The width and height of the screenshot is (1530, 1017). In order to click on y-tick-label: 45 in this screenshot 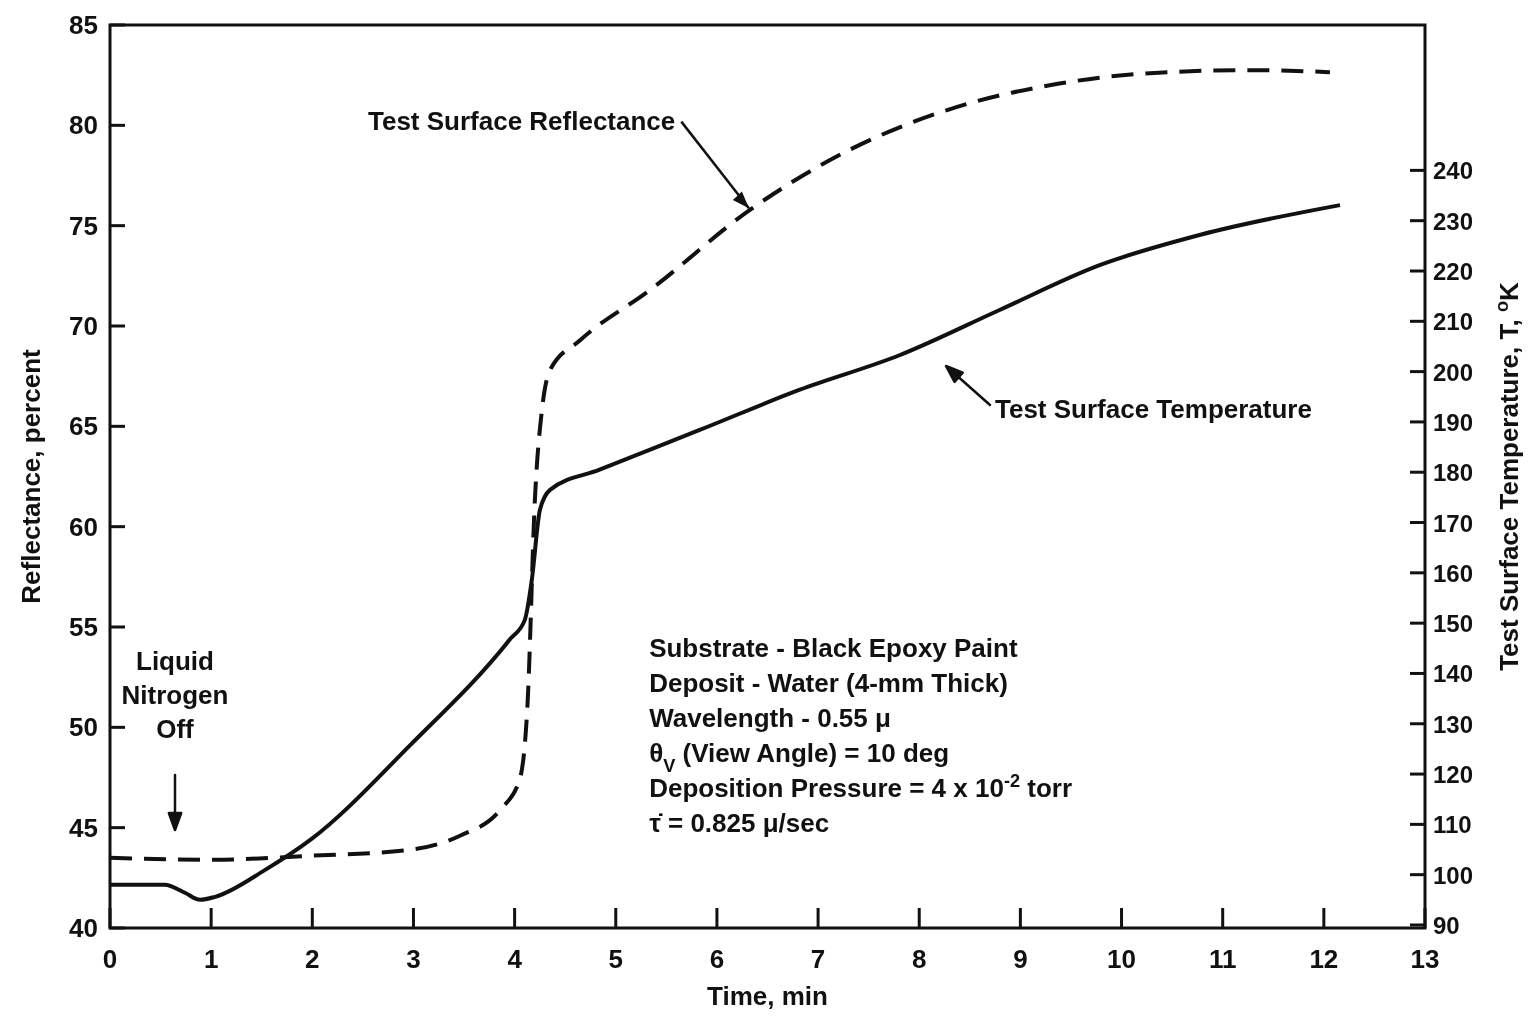, I will do `click(83, 827)`.